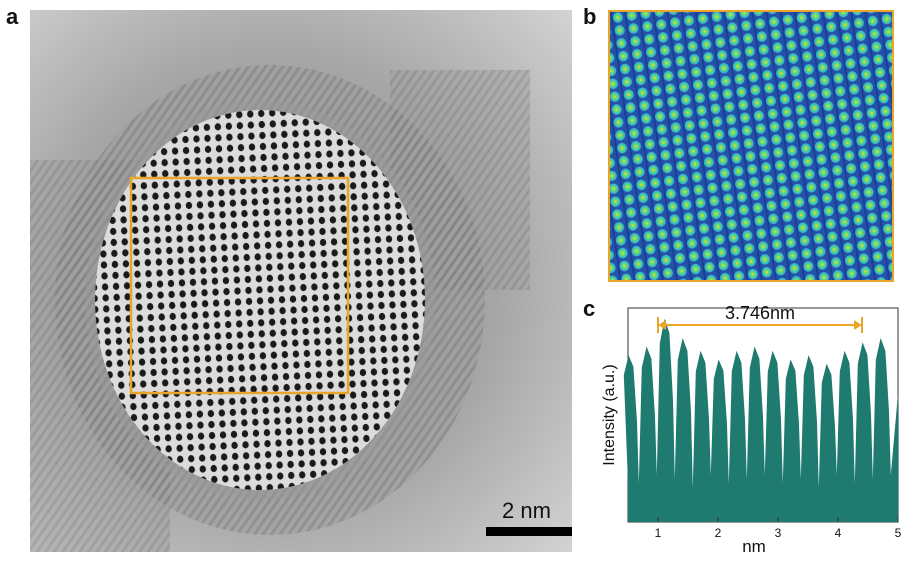 The image size is (907, 569). I want to click on profile-area, so click(760, 420).